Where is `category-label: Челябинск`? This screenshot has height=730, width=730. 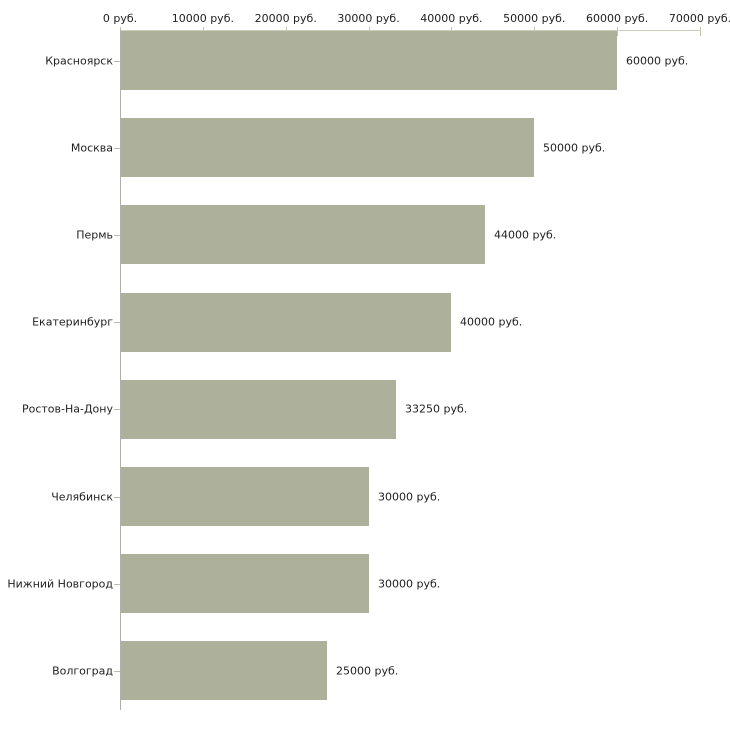 category-label: Челябинск is located at coordinates (82, 497).